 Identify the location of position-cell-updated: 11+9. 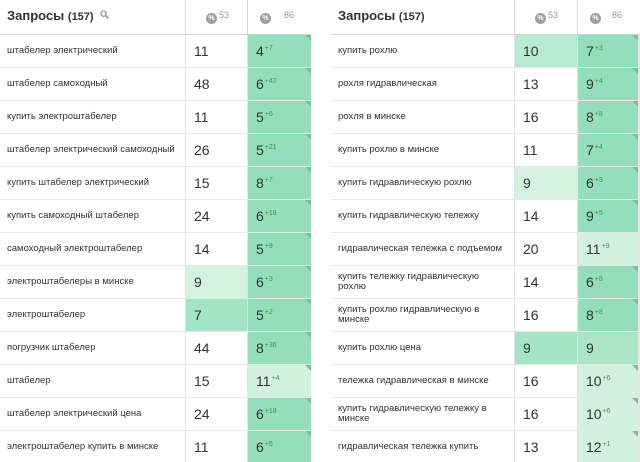
(607, 249).